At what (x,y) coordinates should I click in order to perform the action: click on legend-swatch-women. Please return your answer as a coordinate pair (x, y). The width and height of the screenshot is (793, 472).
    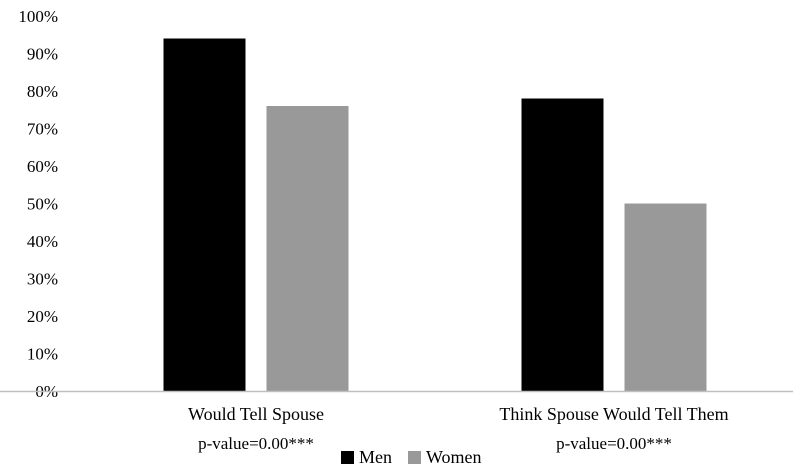
    Looking at the image, I should click on (414, 457).